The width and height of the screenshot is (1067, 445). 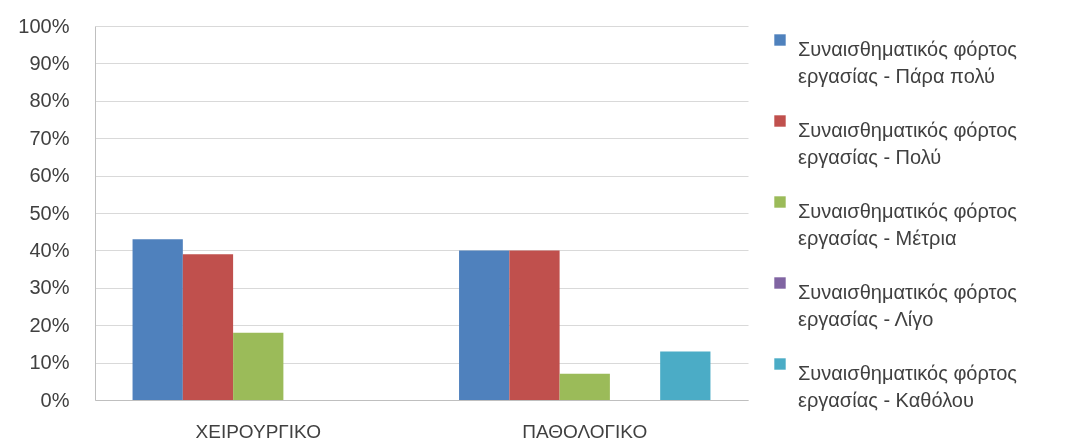 I want to click on y-tick-label: 40%, so click(x=49, y=249).